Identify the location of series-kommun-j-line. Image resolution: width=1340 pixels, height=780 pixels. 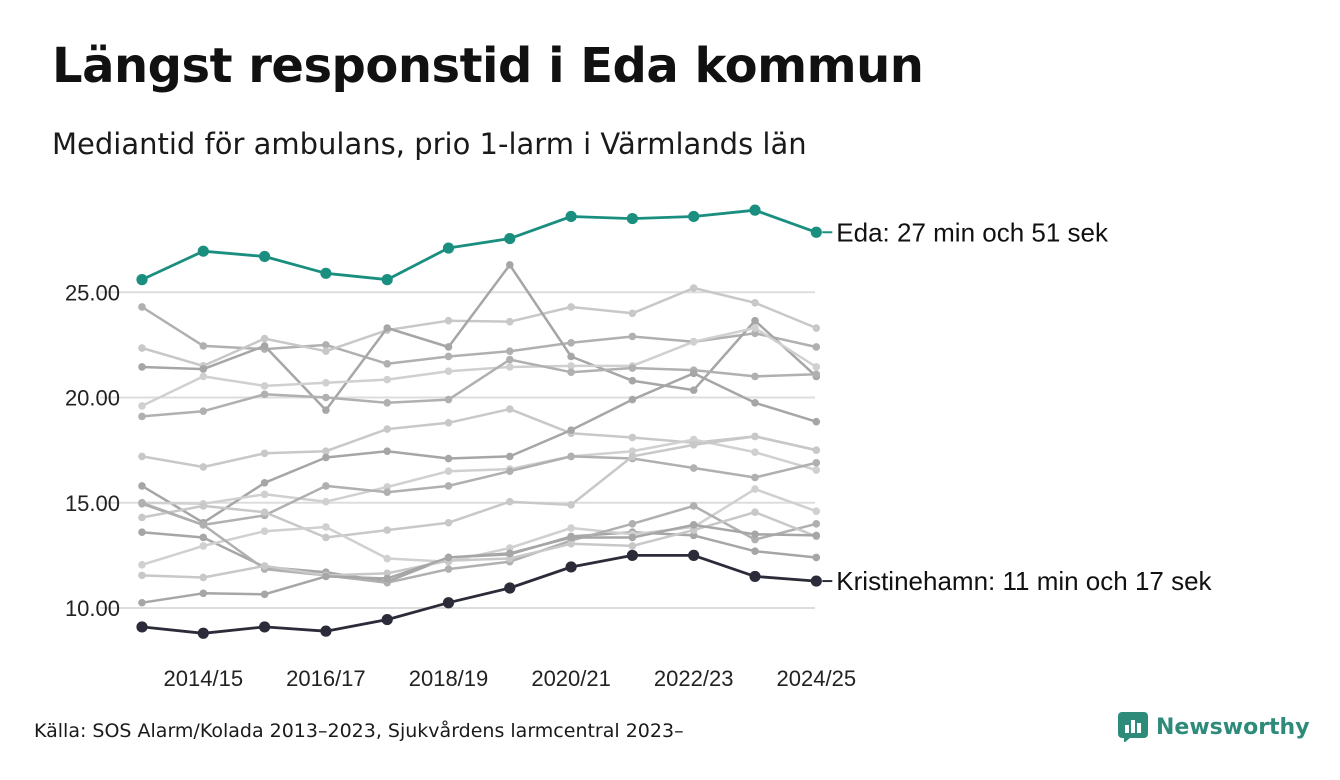
(479, 487).